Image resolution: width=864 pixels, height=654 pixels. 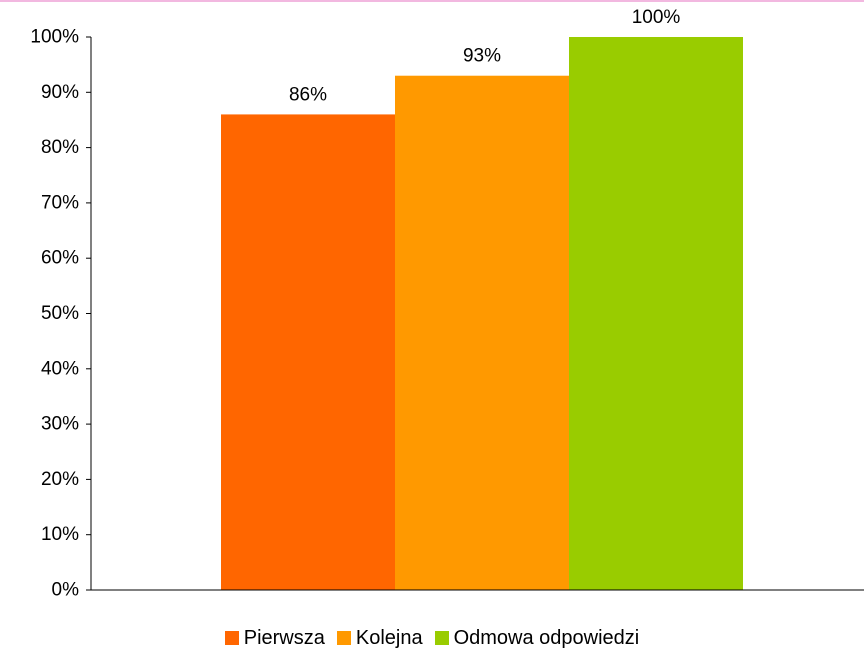 I want to click on y-tick-label: 90%, so click(x=60, y=92).